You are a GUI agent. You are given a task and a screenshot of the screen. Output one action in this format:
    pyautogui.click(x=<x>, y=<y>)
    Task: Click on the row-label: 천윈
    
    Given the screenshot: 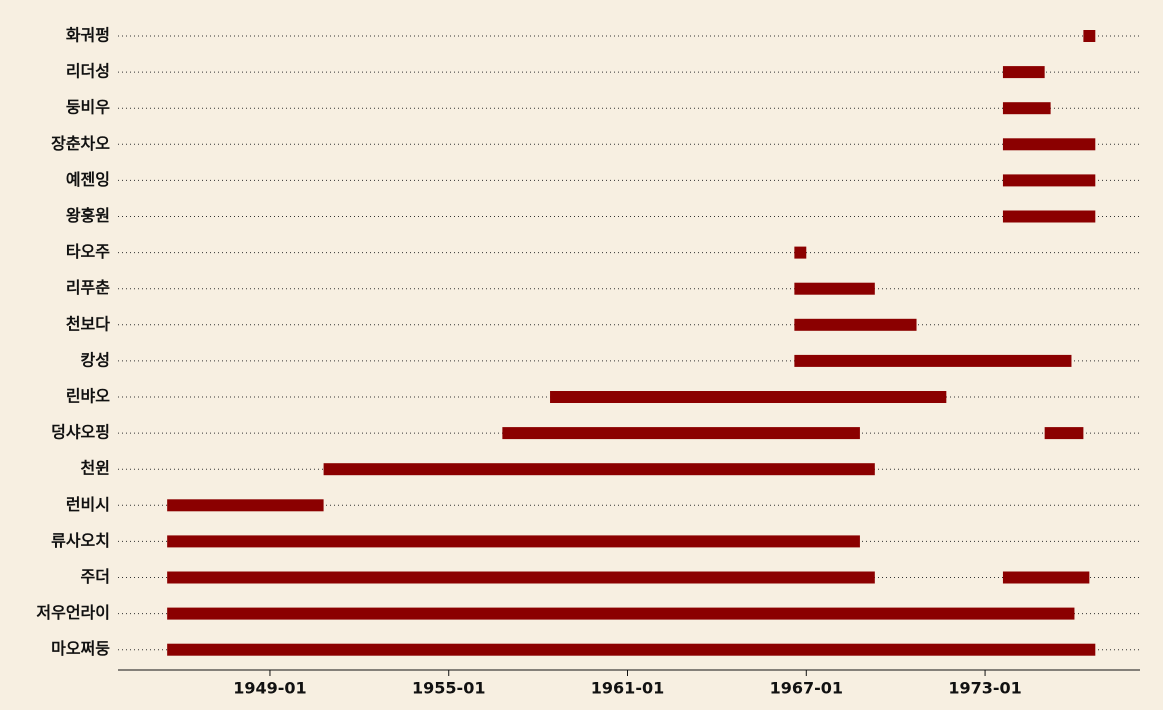 What is the action you would take?
    pyautogui.click(x=95, y=468)
    